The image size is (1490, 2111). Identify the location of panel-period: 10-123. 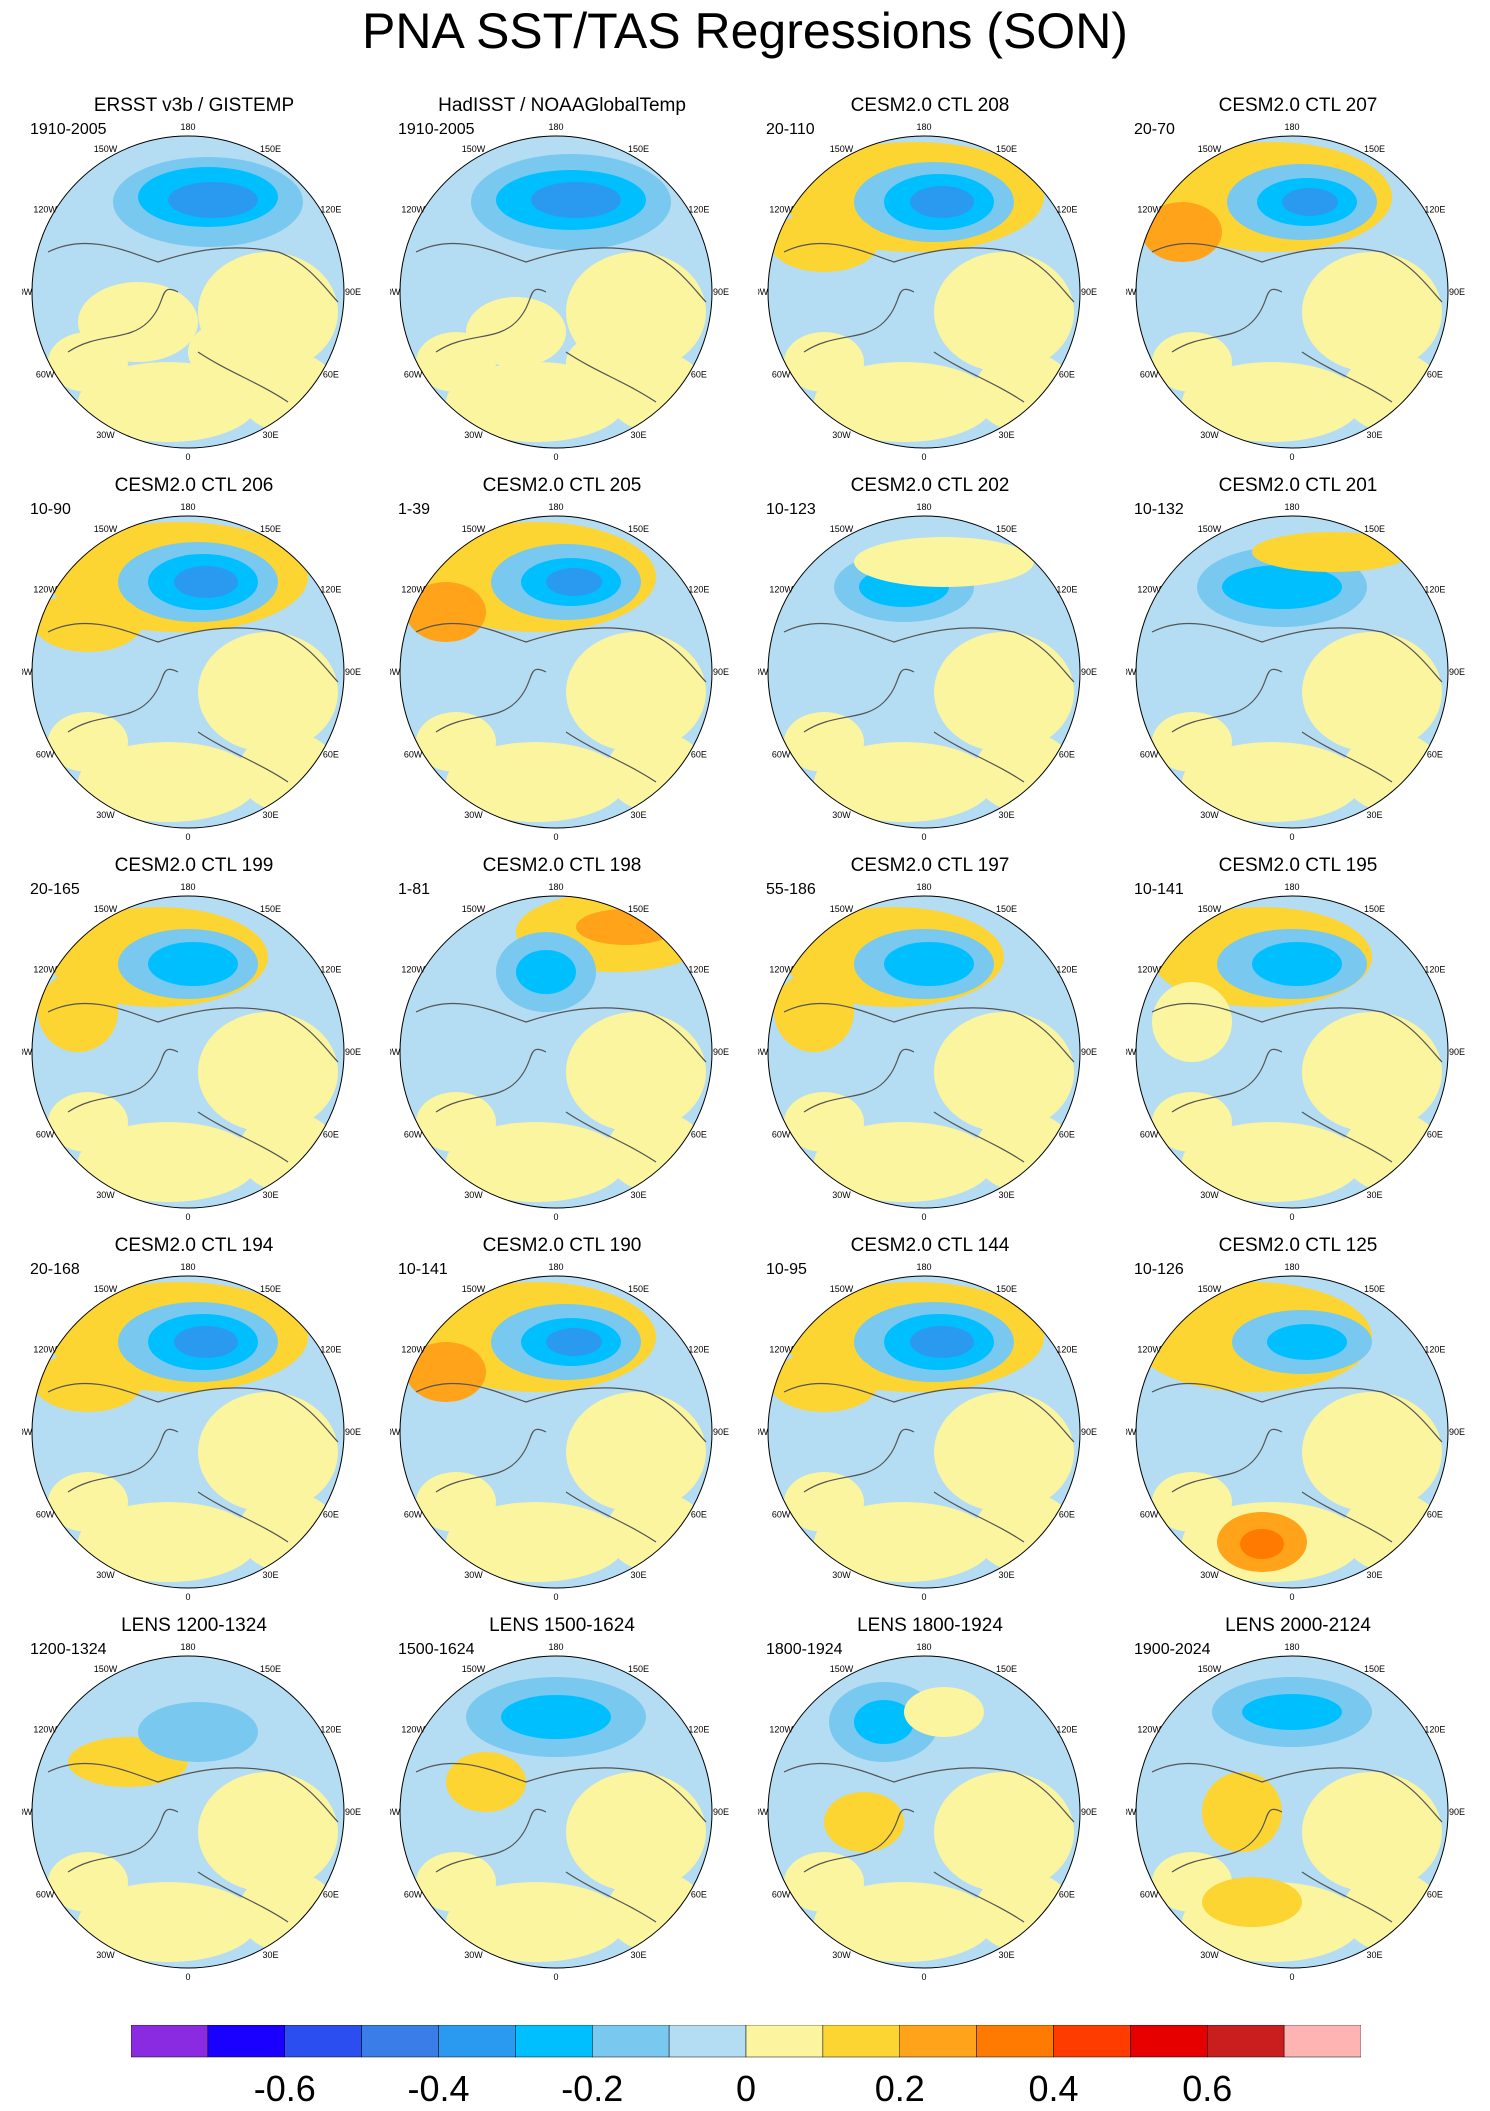
(791, 509).